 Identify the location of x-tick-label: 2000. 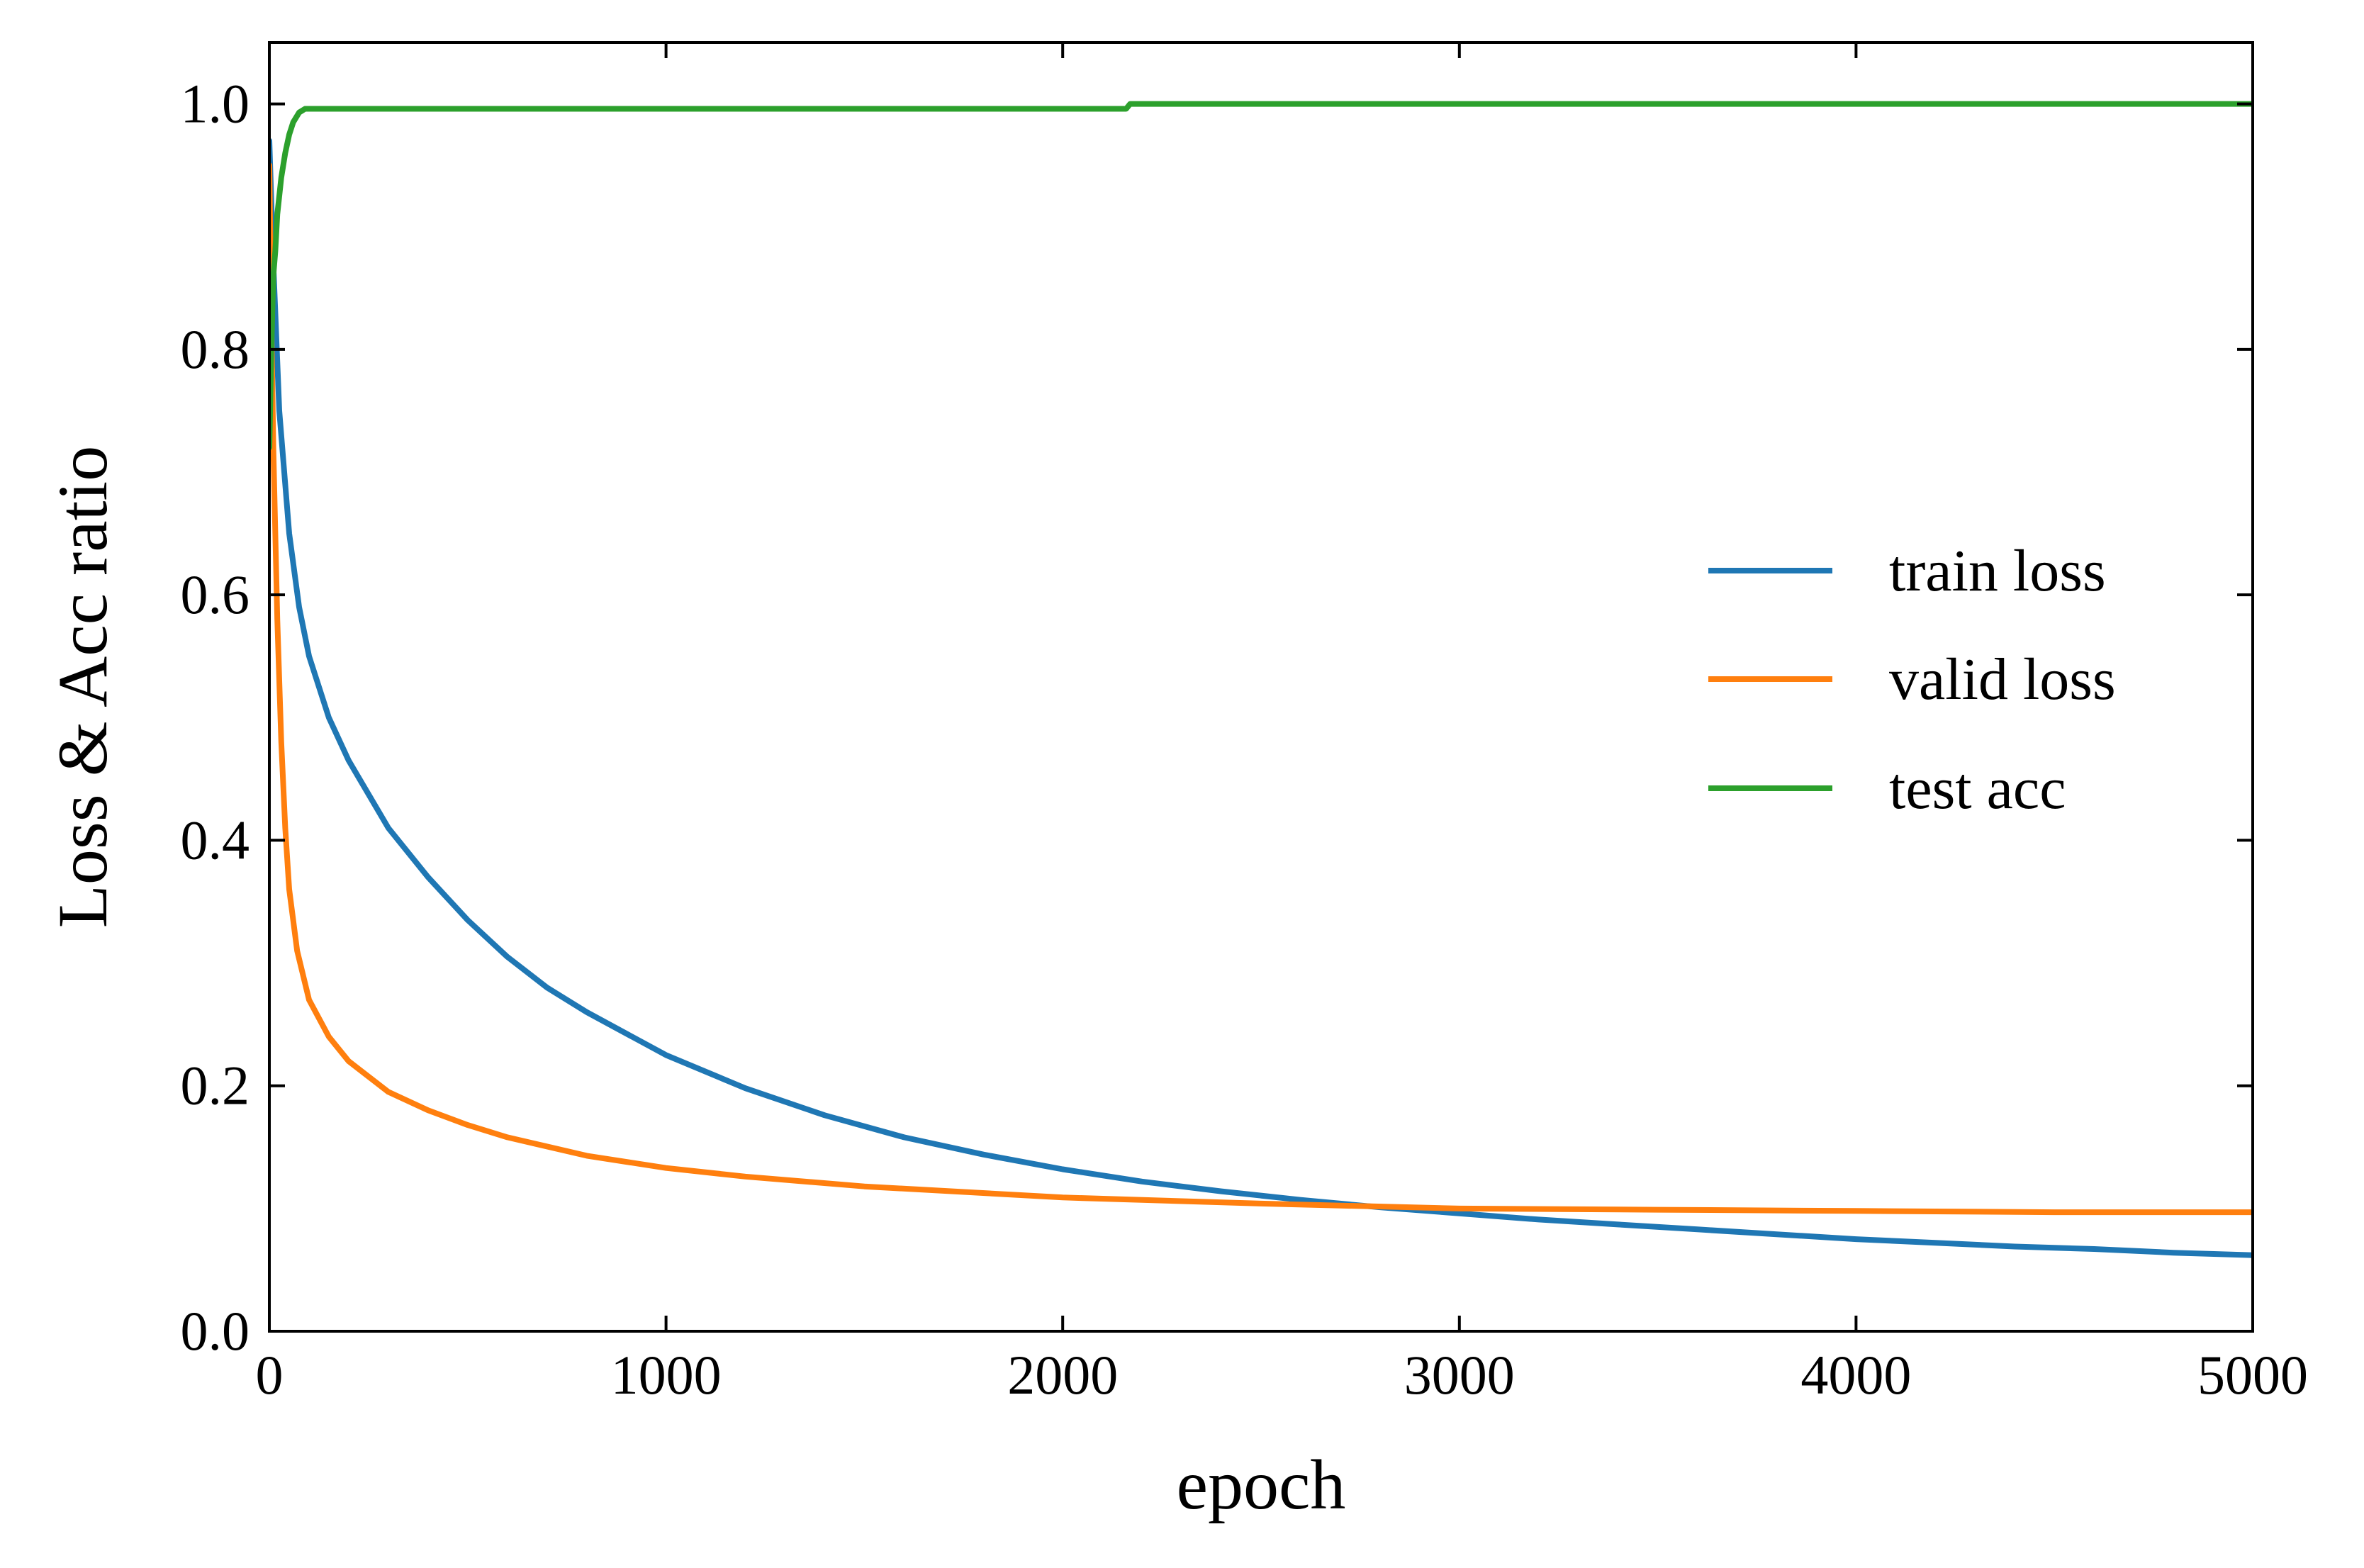
(1062, 1375).